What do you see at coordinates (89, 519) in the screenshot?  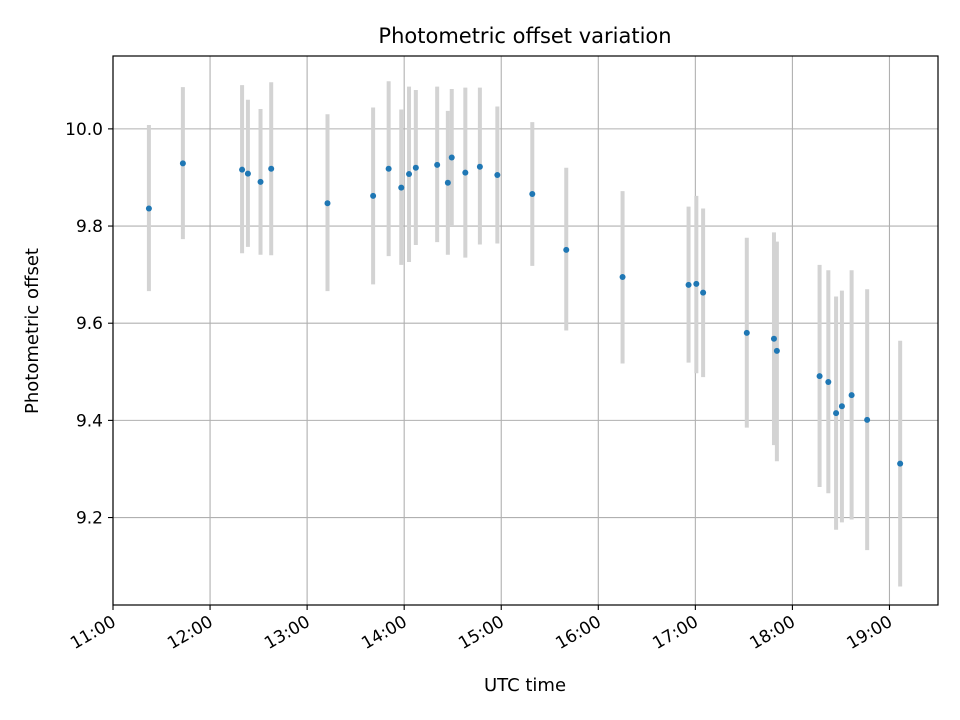 I see `y-tick-label: 9.2` at bounding box center [89, 519].